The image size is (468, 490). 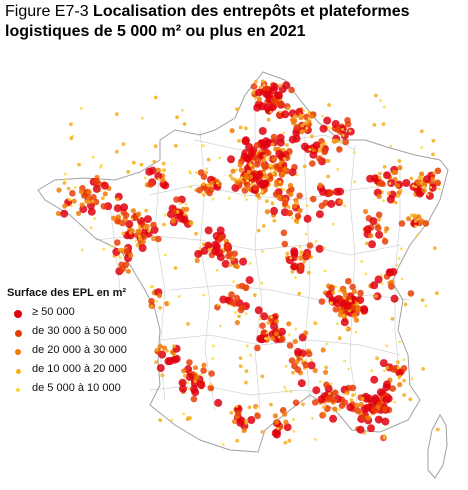 What do you see at coordinates (87, 372) in the screenshot?
I see `legend-item-10000-20000: de 10 000 à 20 000` at bounding box center [87, 372].